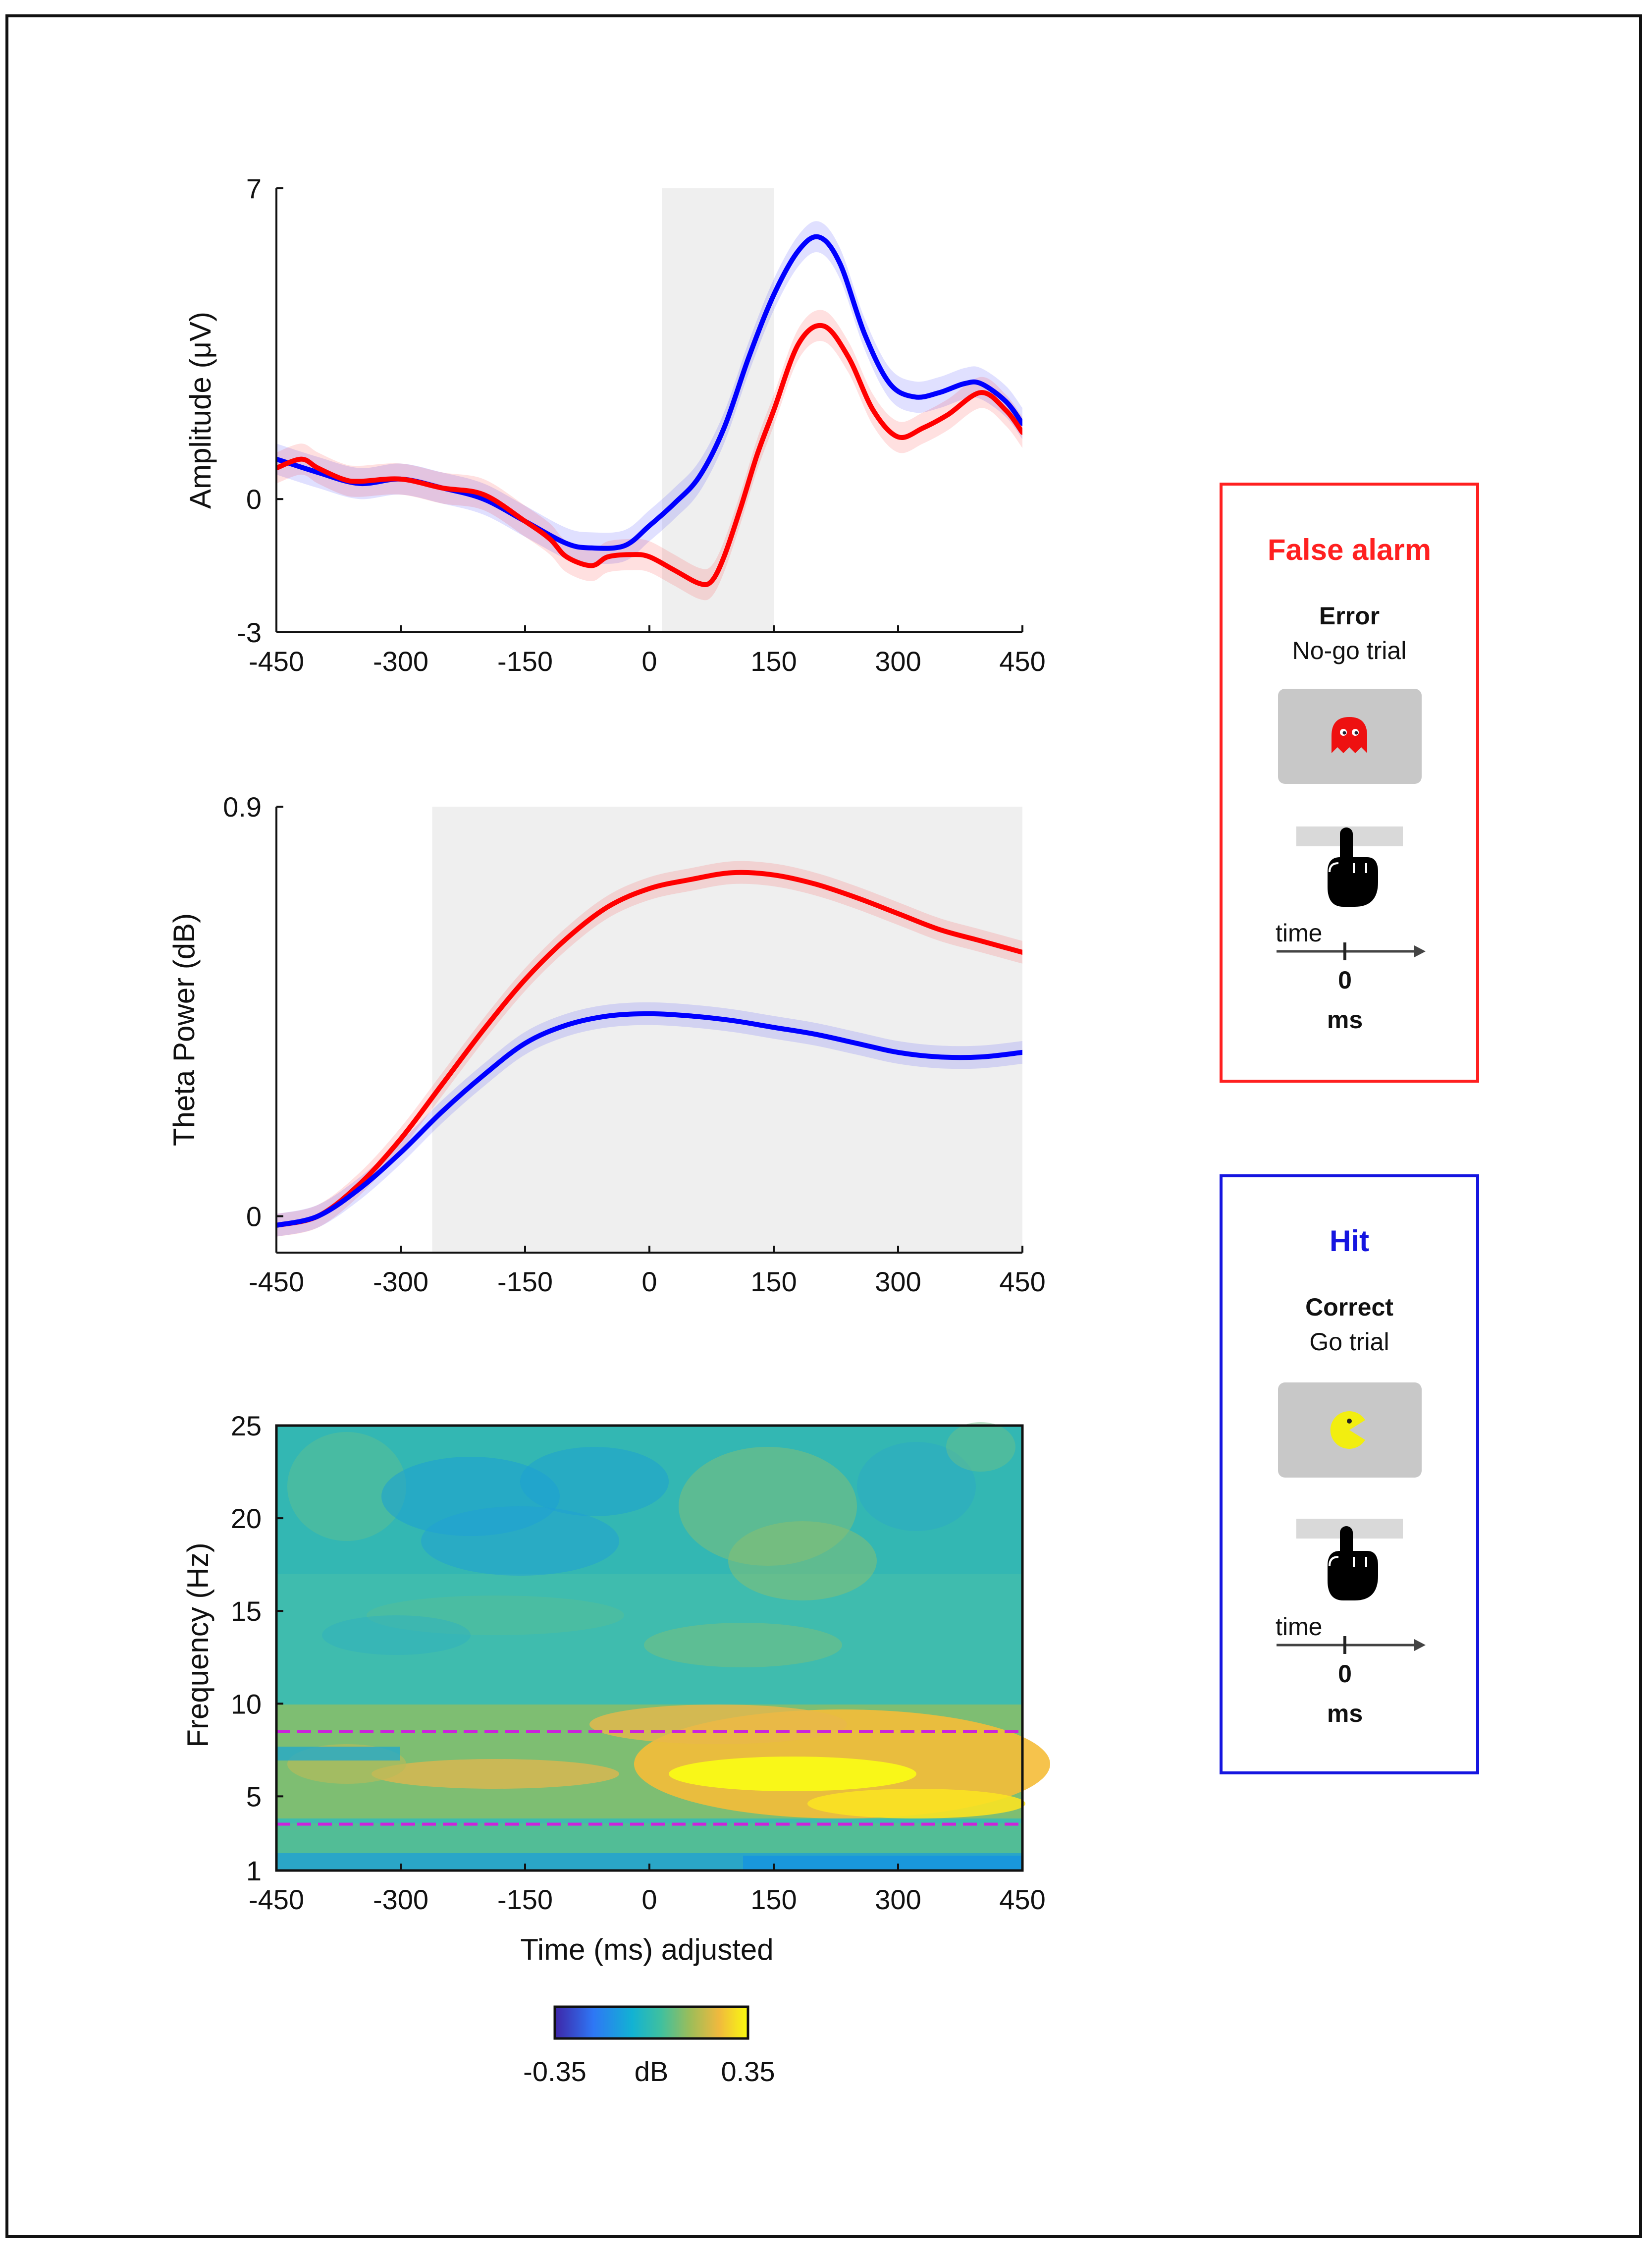 The width and height of the screenshot is (1652, 2256). Describe the element at coordinates (400, 1900) in the screenshot. I see `tf-x-tick-label: -300` at that location.